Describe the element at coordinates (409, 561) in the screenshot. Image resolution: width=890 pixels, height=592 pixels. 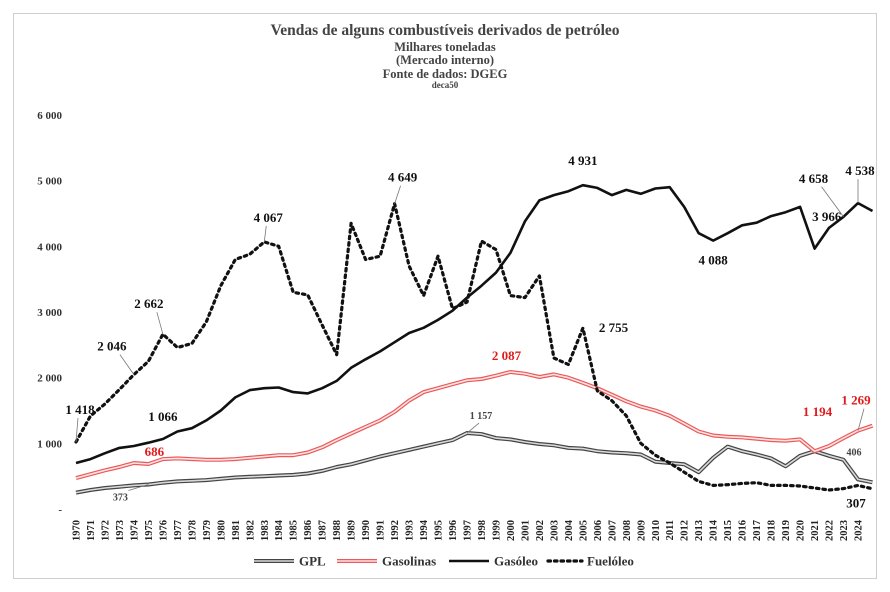
I see `legend-label-gasolinas: Gasolinas` at that location.